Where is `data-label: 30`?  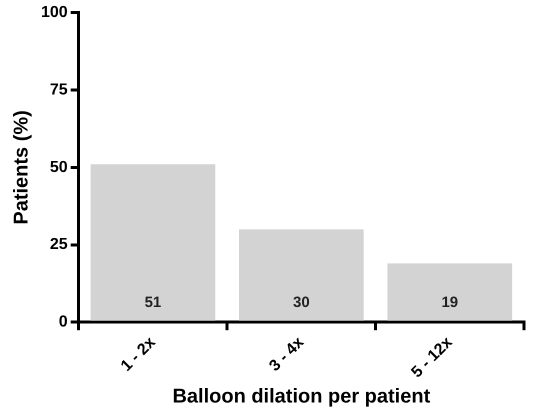 data-label: 30 is located at coordinates (301, 302).